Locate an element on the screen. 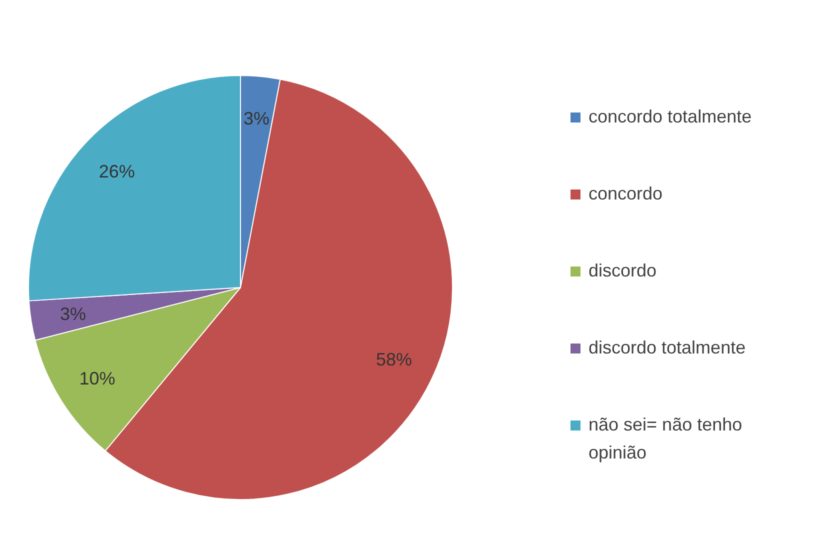 This screenshot has width=822, height=553. legend-label: discordo totalmente is located at coordinates (667, 348).